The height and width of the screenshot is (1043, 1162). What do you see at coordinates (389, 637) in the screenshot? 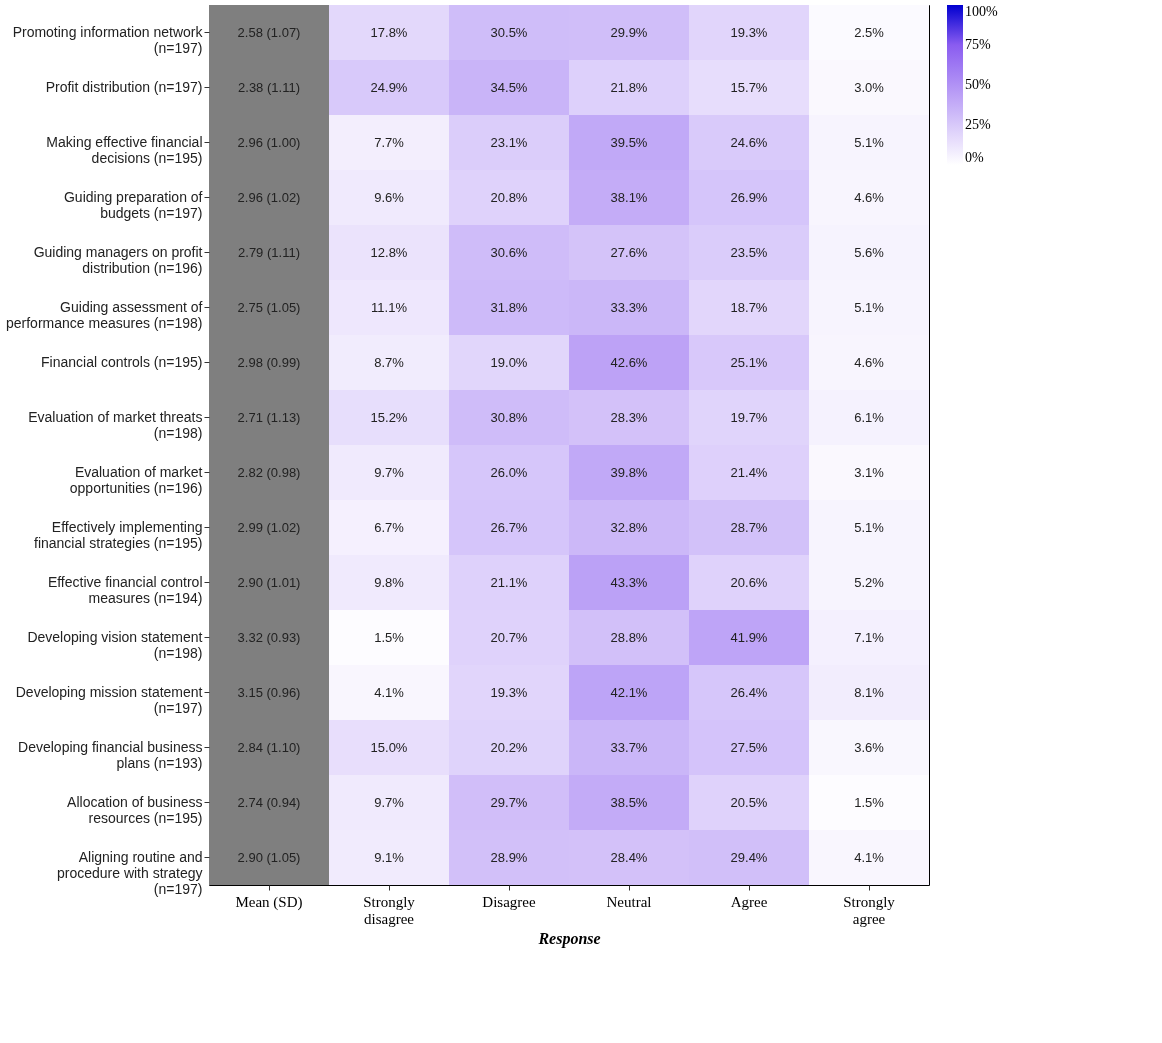
I see `data-label: 1.5%` at bounding box center [389, 637].